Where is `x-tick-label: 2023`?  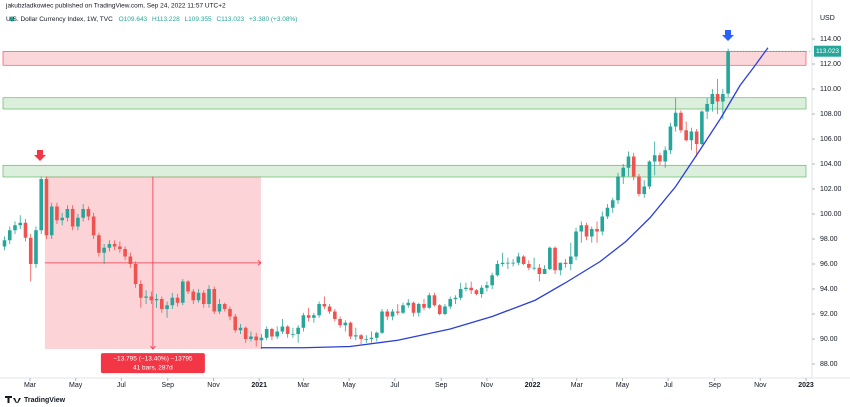
x-tick-label: 2023 is located at coordinates (806, 385).